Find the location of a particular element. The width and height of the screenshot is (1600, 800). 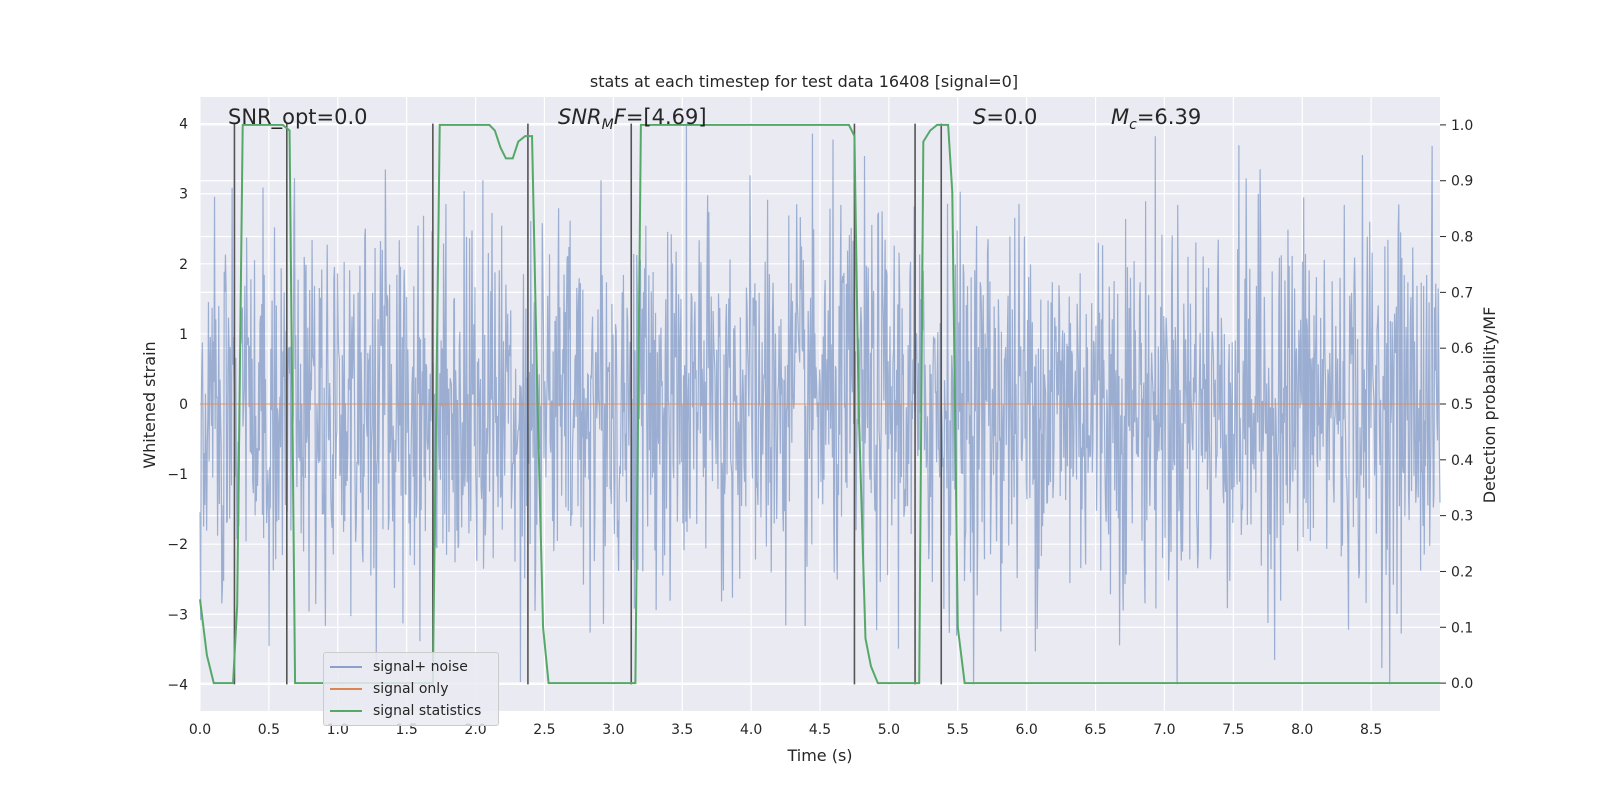

y-left-tick-label: −1 is located at coordinates (177, 475).